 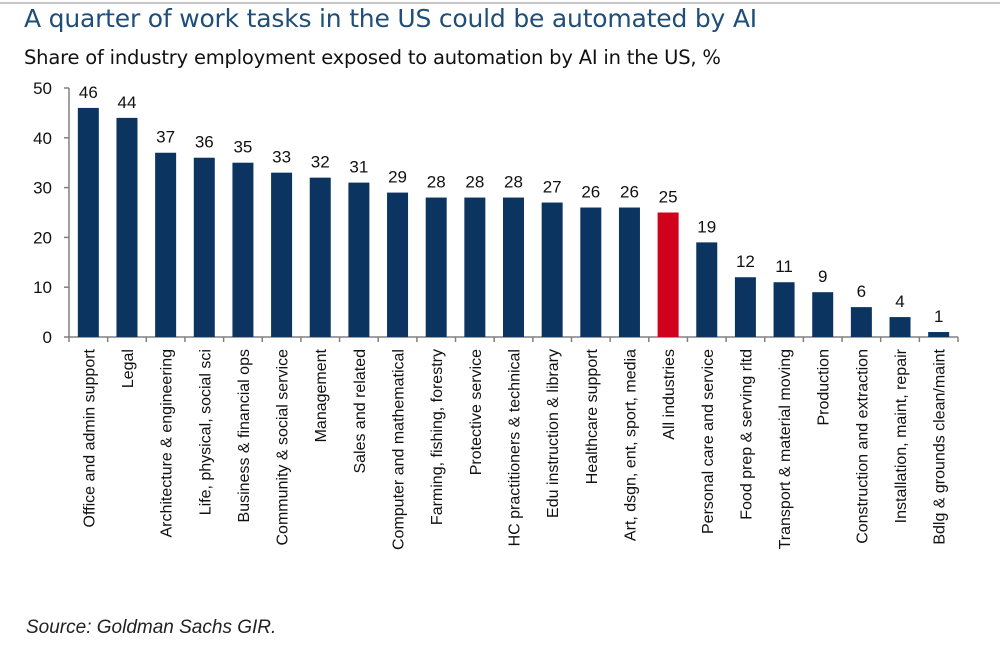 What do you see at coordinates (436, 182) in the screenshot?
I see `data-label-9: 28` at bounding box center [436, 182].